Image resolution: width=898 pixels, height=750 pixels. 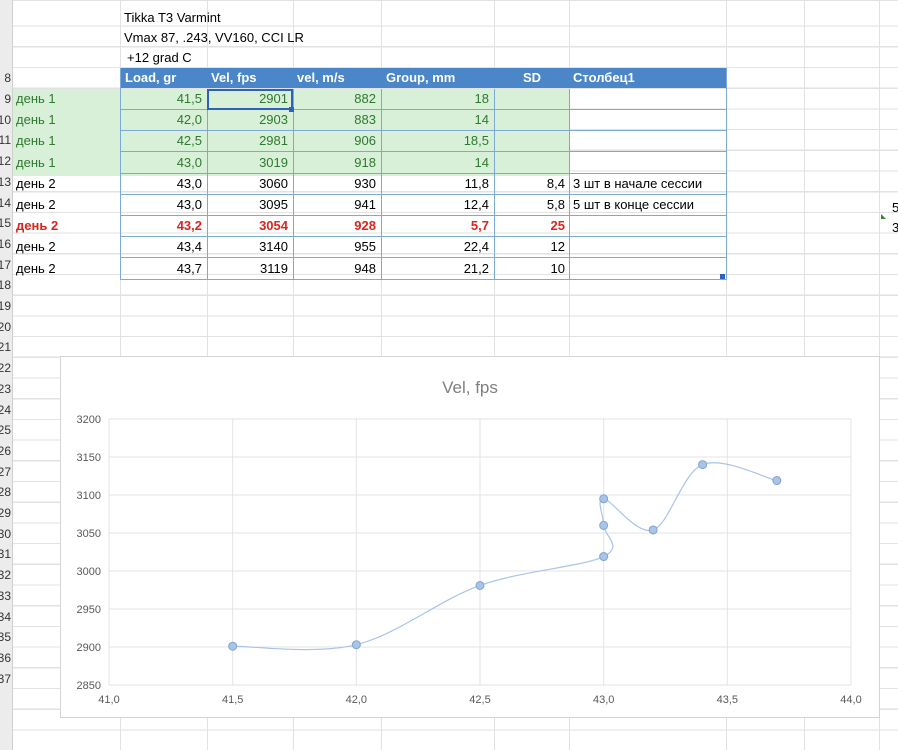 I want to click on cell-vel-ms: 930, so click(x=365, y=183).